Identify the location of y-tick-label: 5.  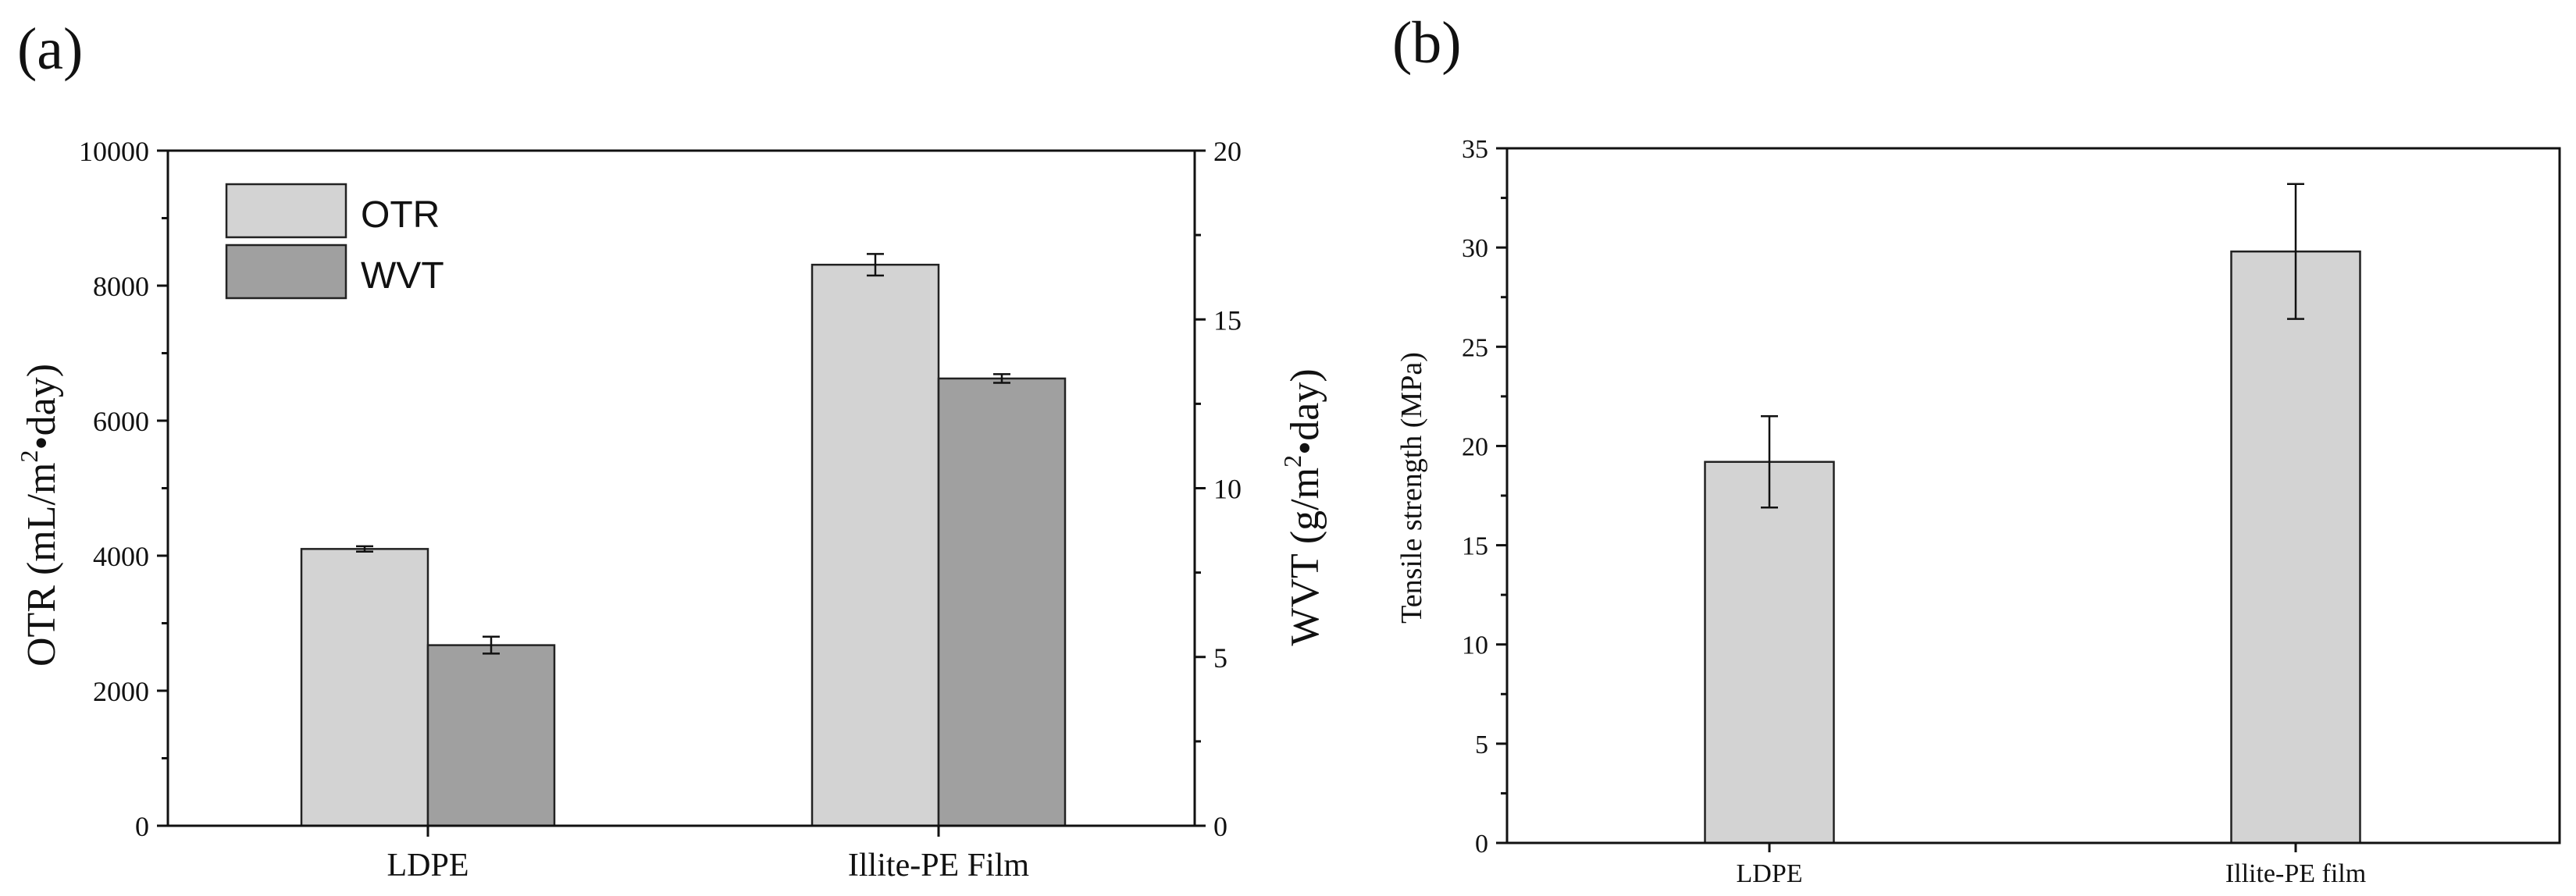
(1481, 745).